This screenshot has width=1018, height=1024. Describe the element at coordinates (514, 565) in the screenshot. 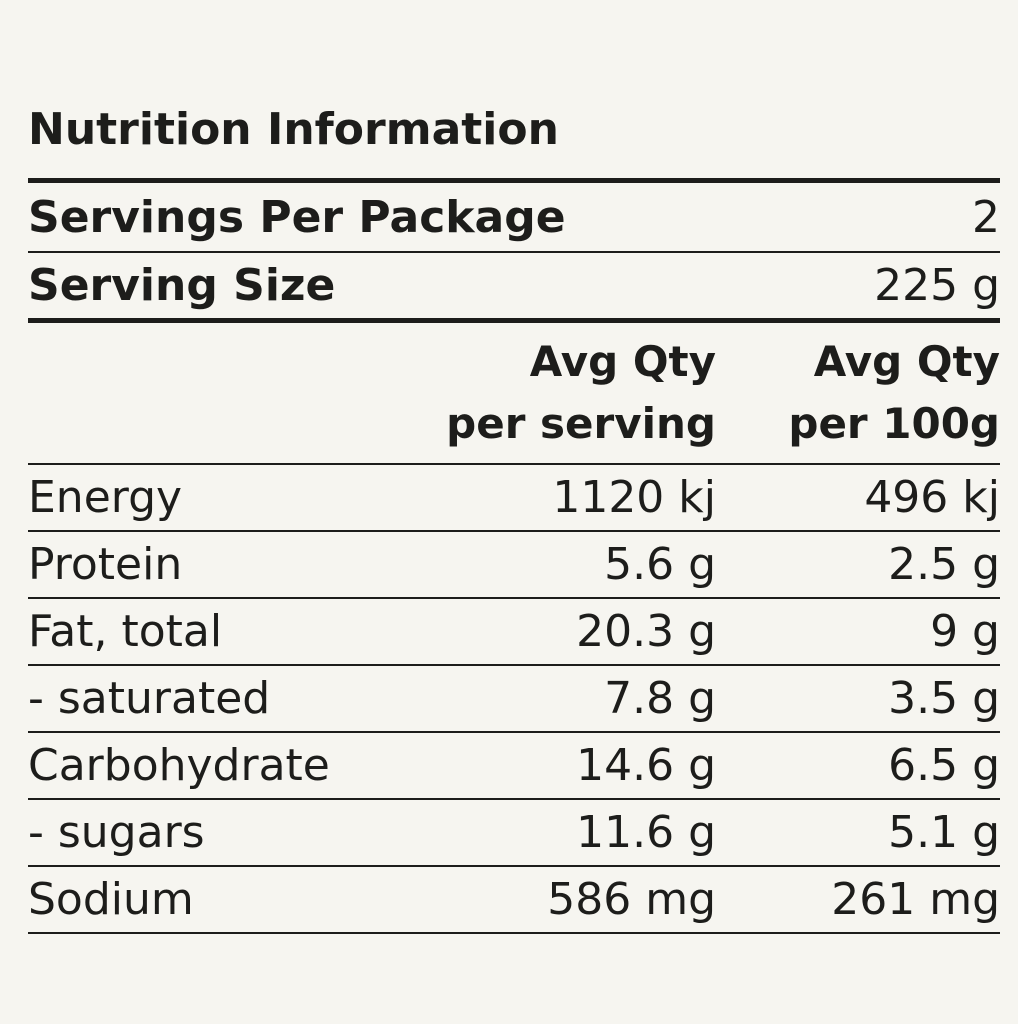

I see `table-row: Protein 5.6 g 2.5 g` at that location.